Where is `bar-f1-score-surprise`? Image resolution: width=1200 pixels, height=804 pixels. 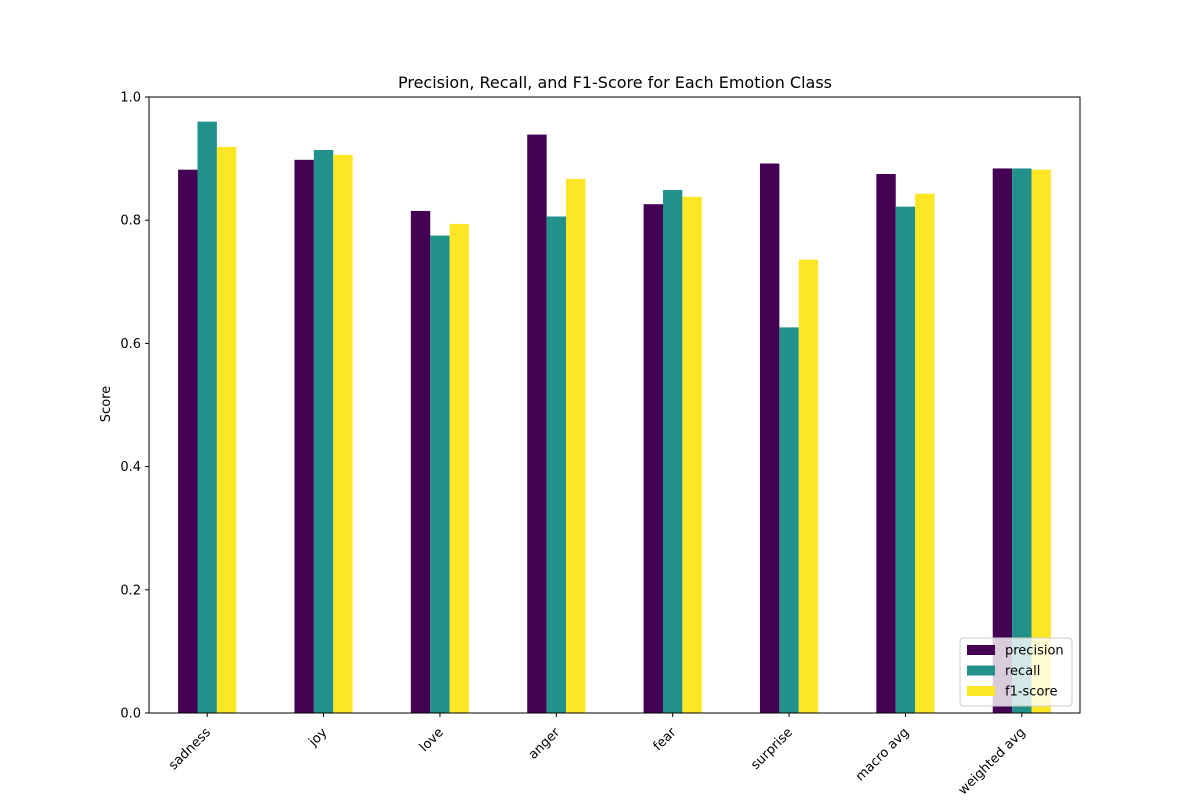 bar-f1-score-surprise is located at coordinates (808, 486).